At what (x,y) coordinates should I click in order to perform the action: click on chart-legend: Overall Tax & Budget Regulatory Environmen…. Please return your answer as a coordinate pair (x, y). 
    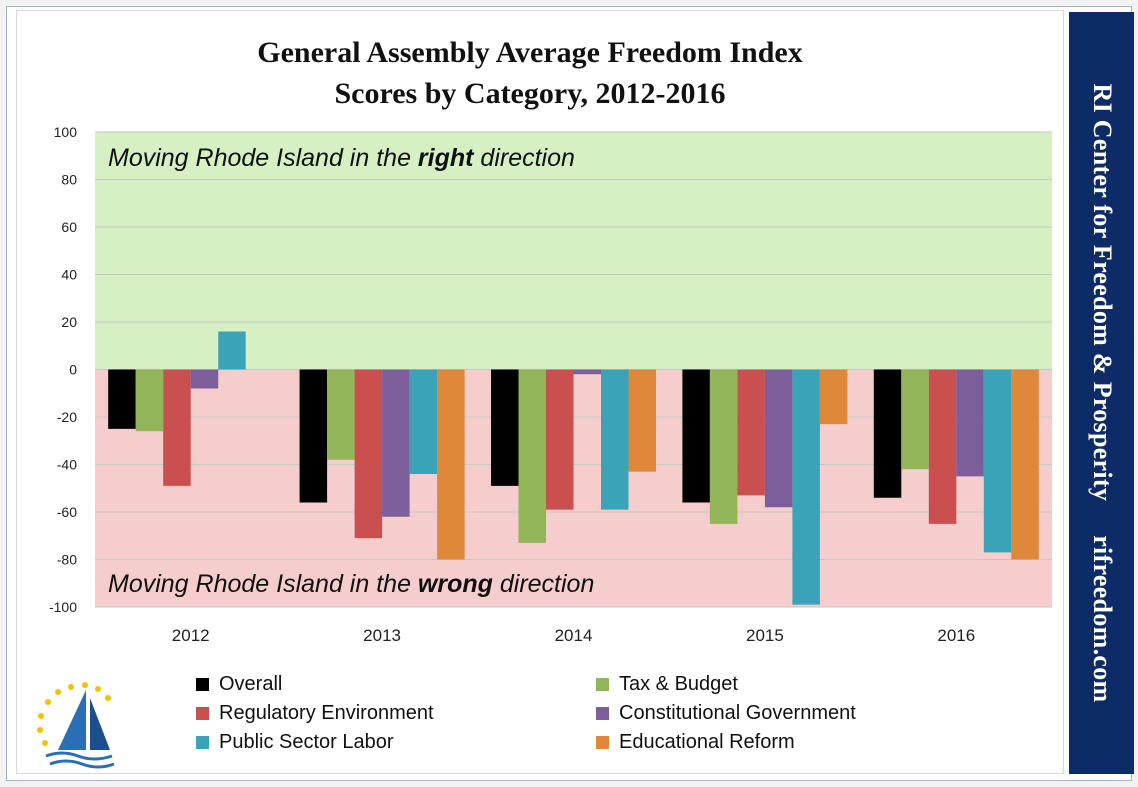
    Looking at the image, I should click on (576, 715).